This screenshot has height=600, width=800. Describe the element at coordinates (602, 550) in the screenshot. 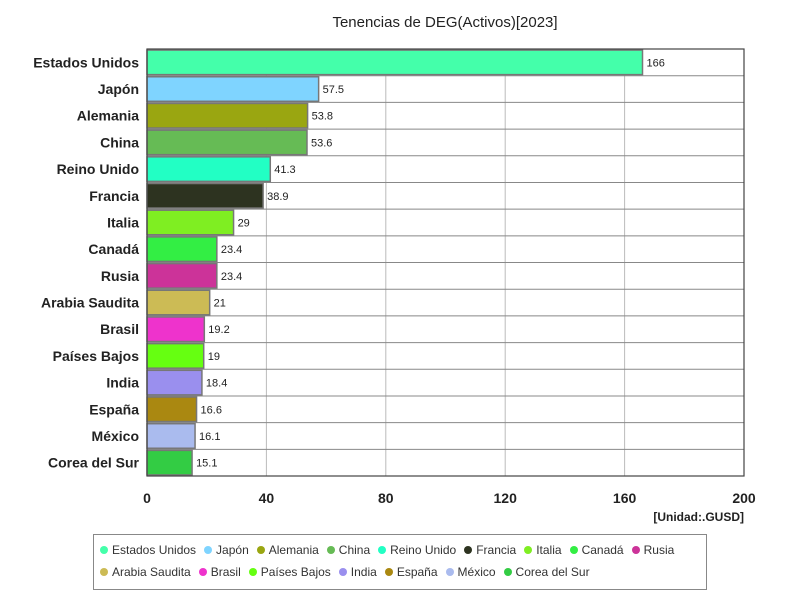

I see `legend-label: Canadá` at that location.